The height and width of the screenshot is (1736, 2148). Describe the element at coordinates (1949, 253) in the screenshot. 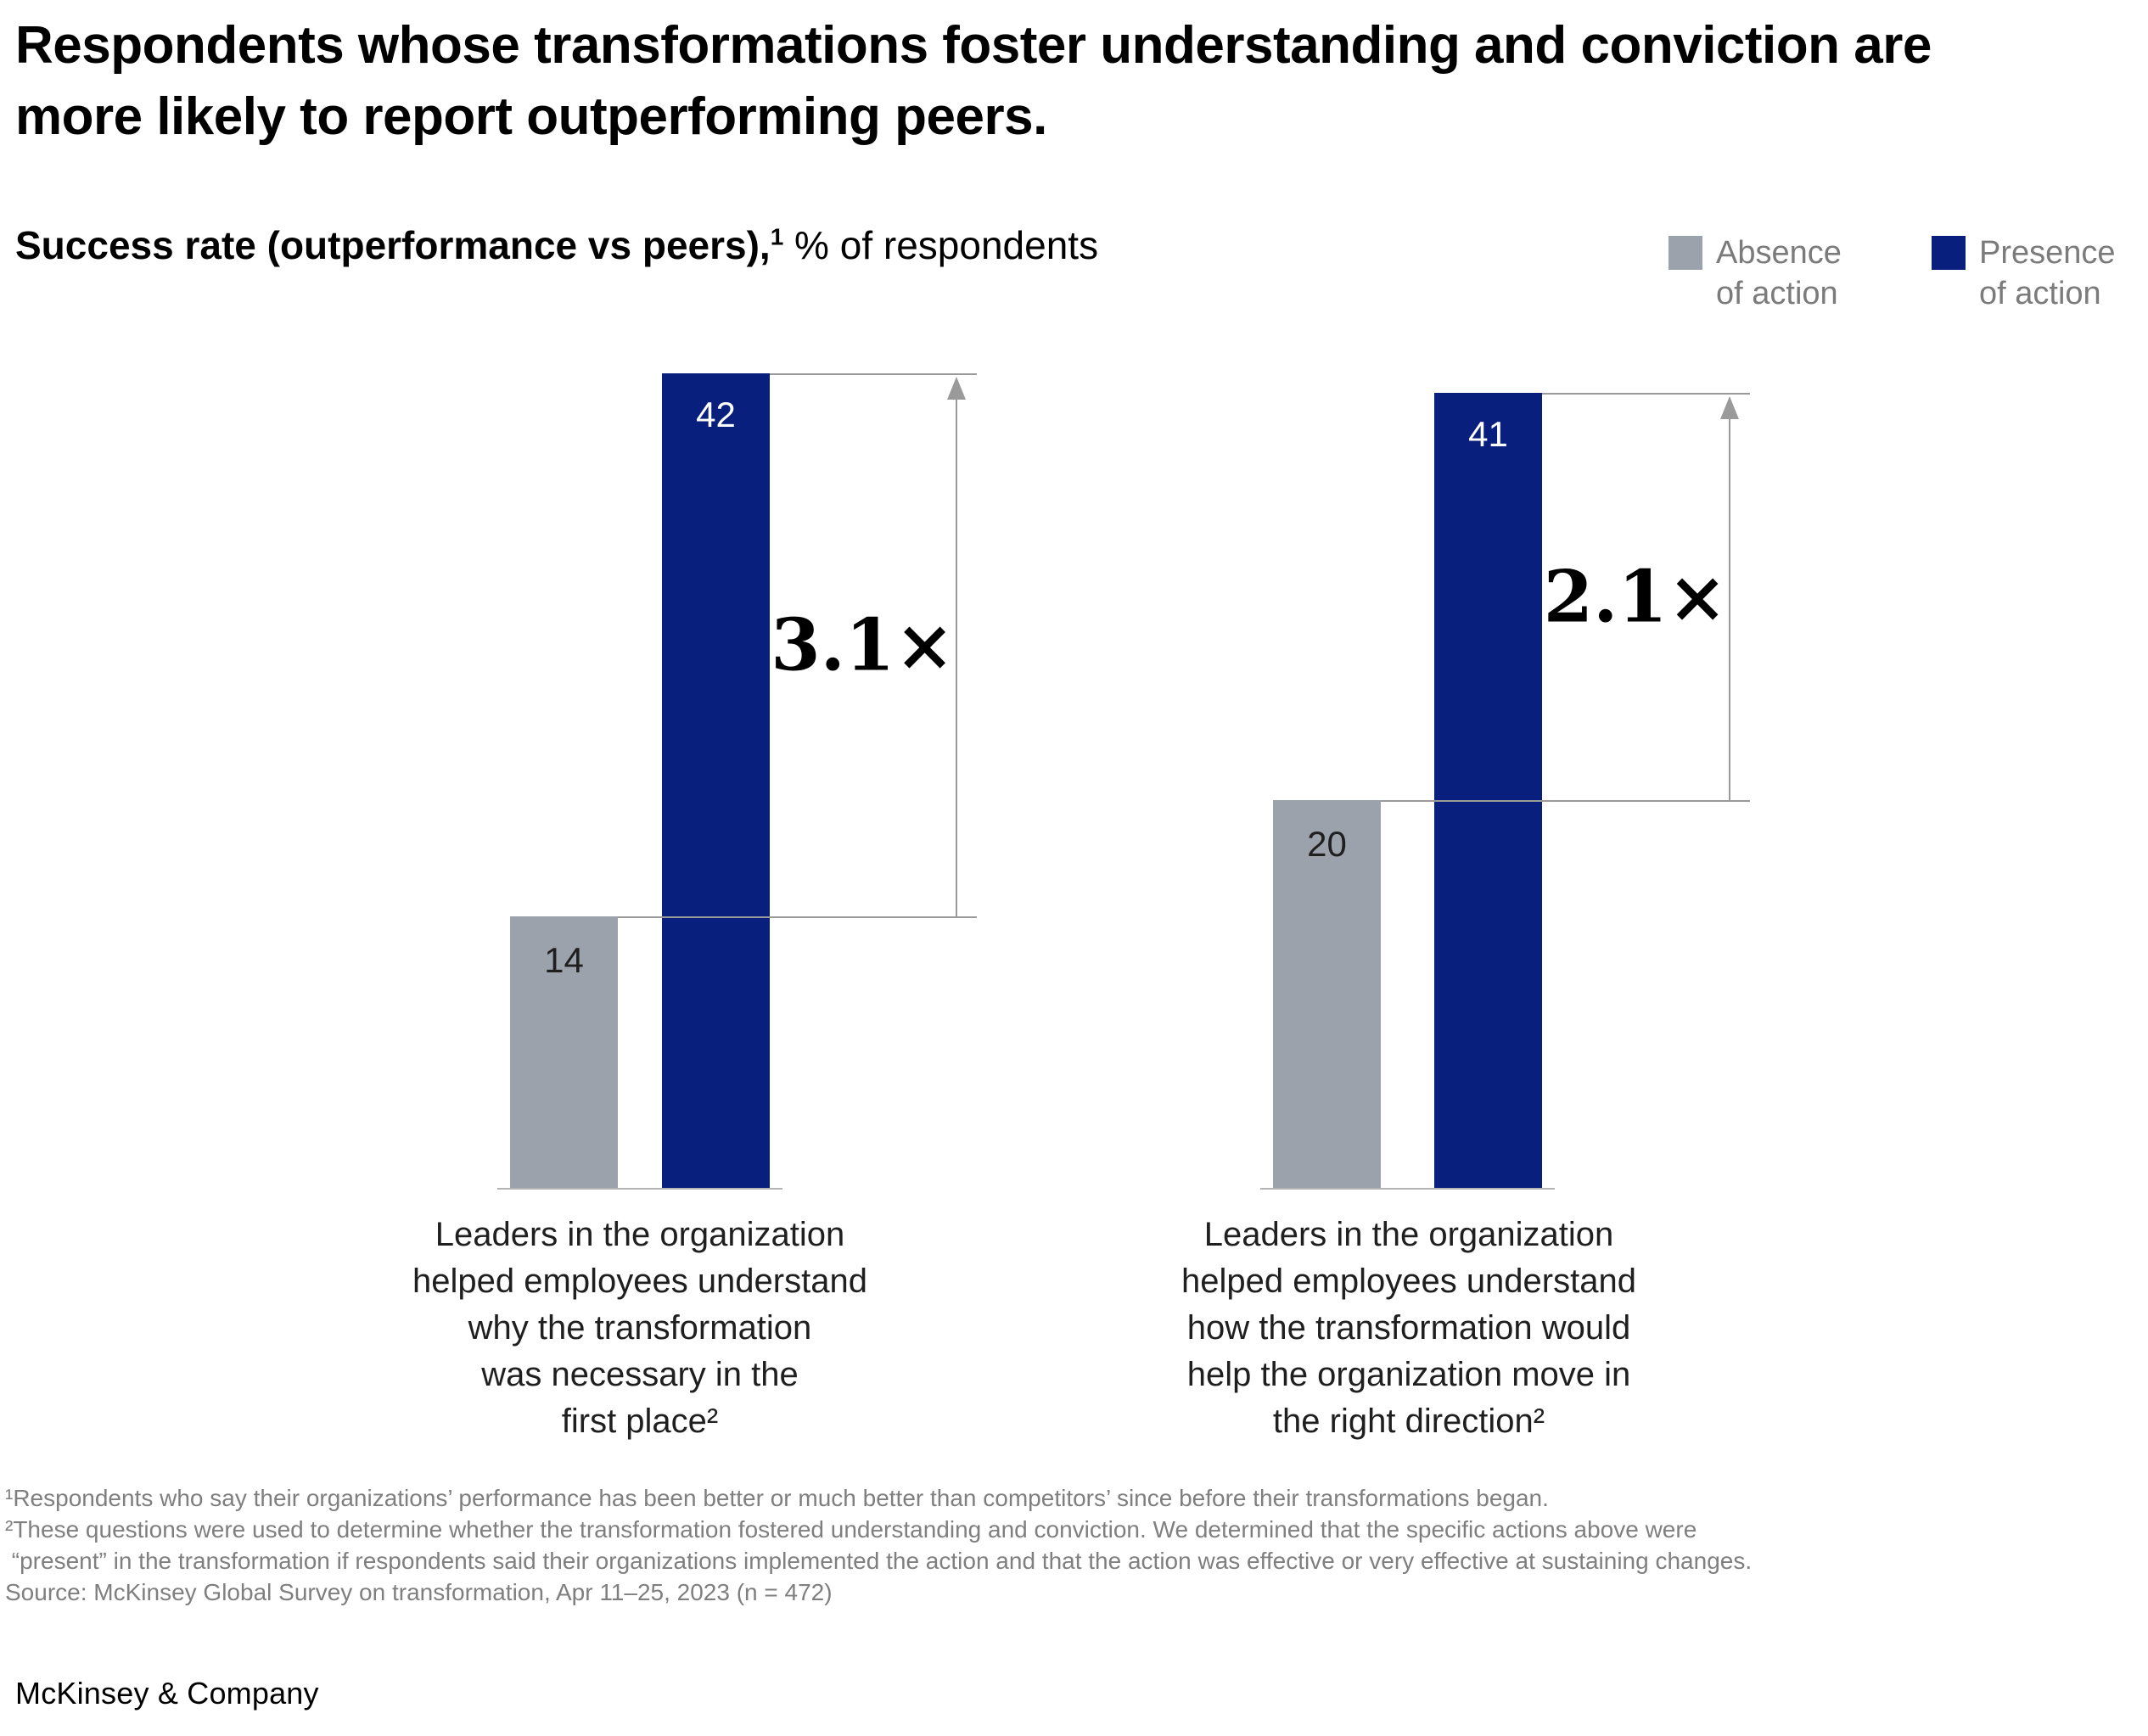

I see `presence-swatch-icon` at that location.